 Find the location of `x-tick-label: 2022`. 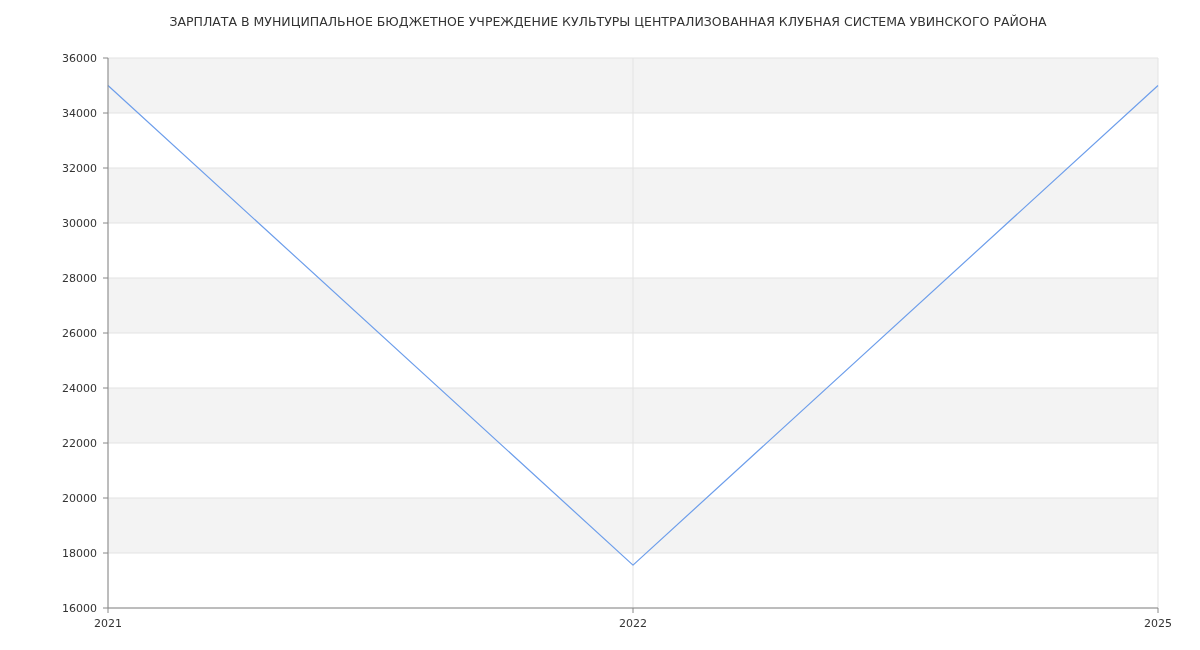

x-tick-label: 2022 is located at coordinates (633, 623).